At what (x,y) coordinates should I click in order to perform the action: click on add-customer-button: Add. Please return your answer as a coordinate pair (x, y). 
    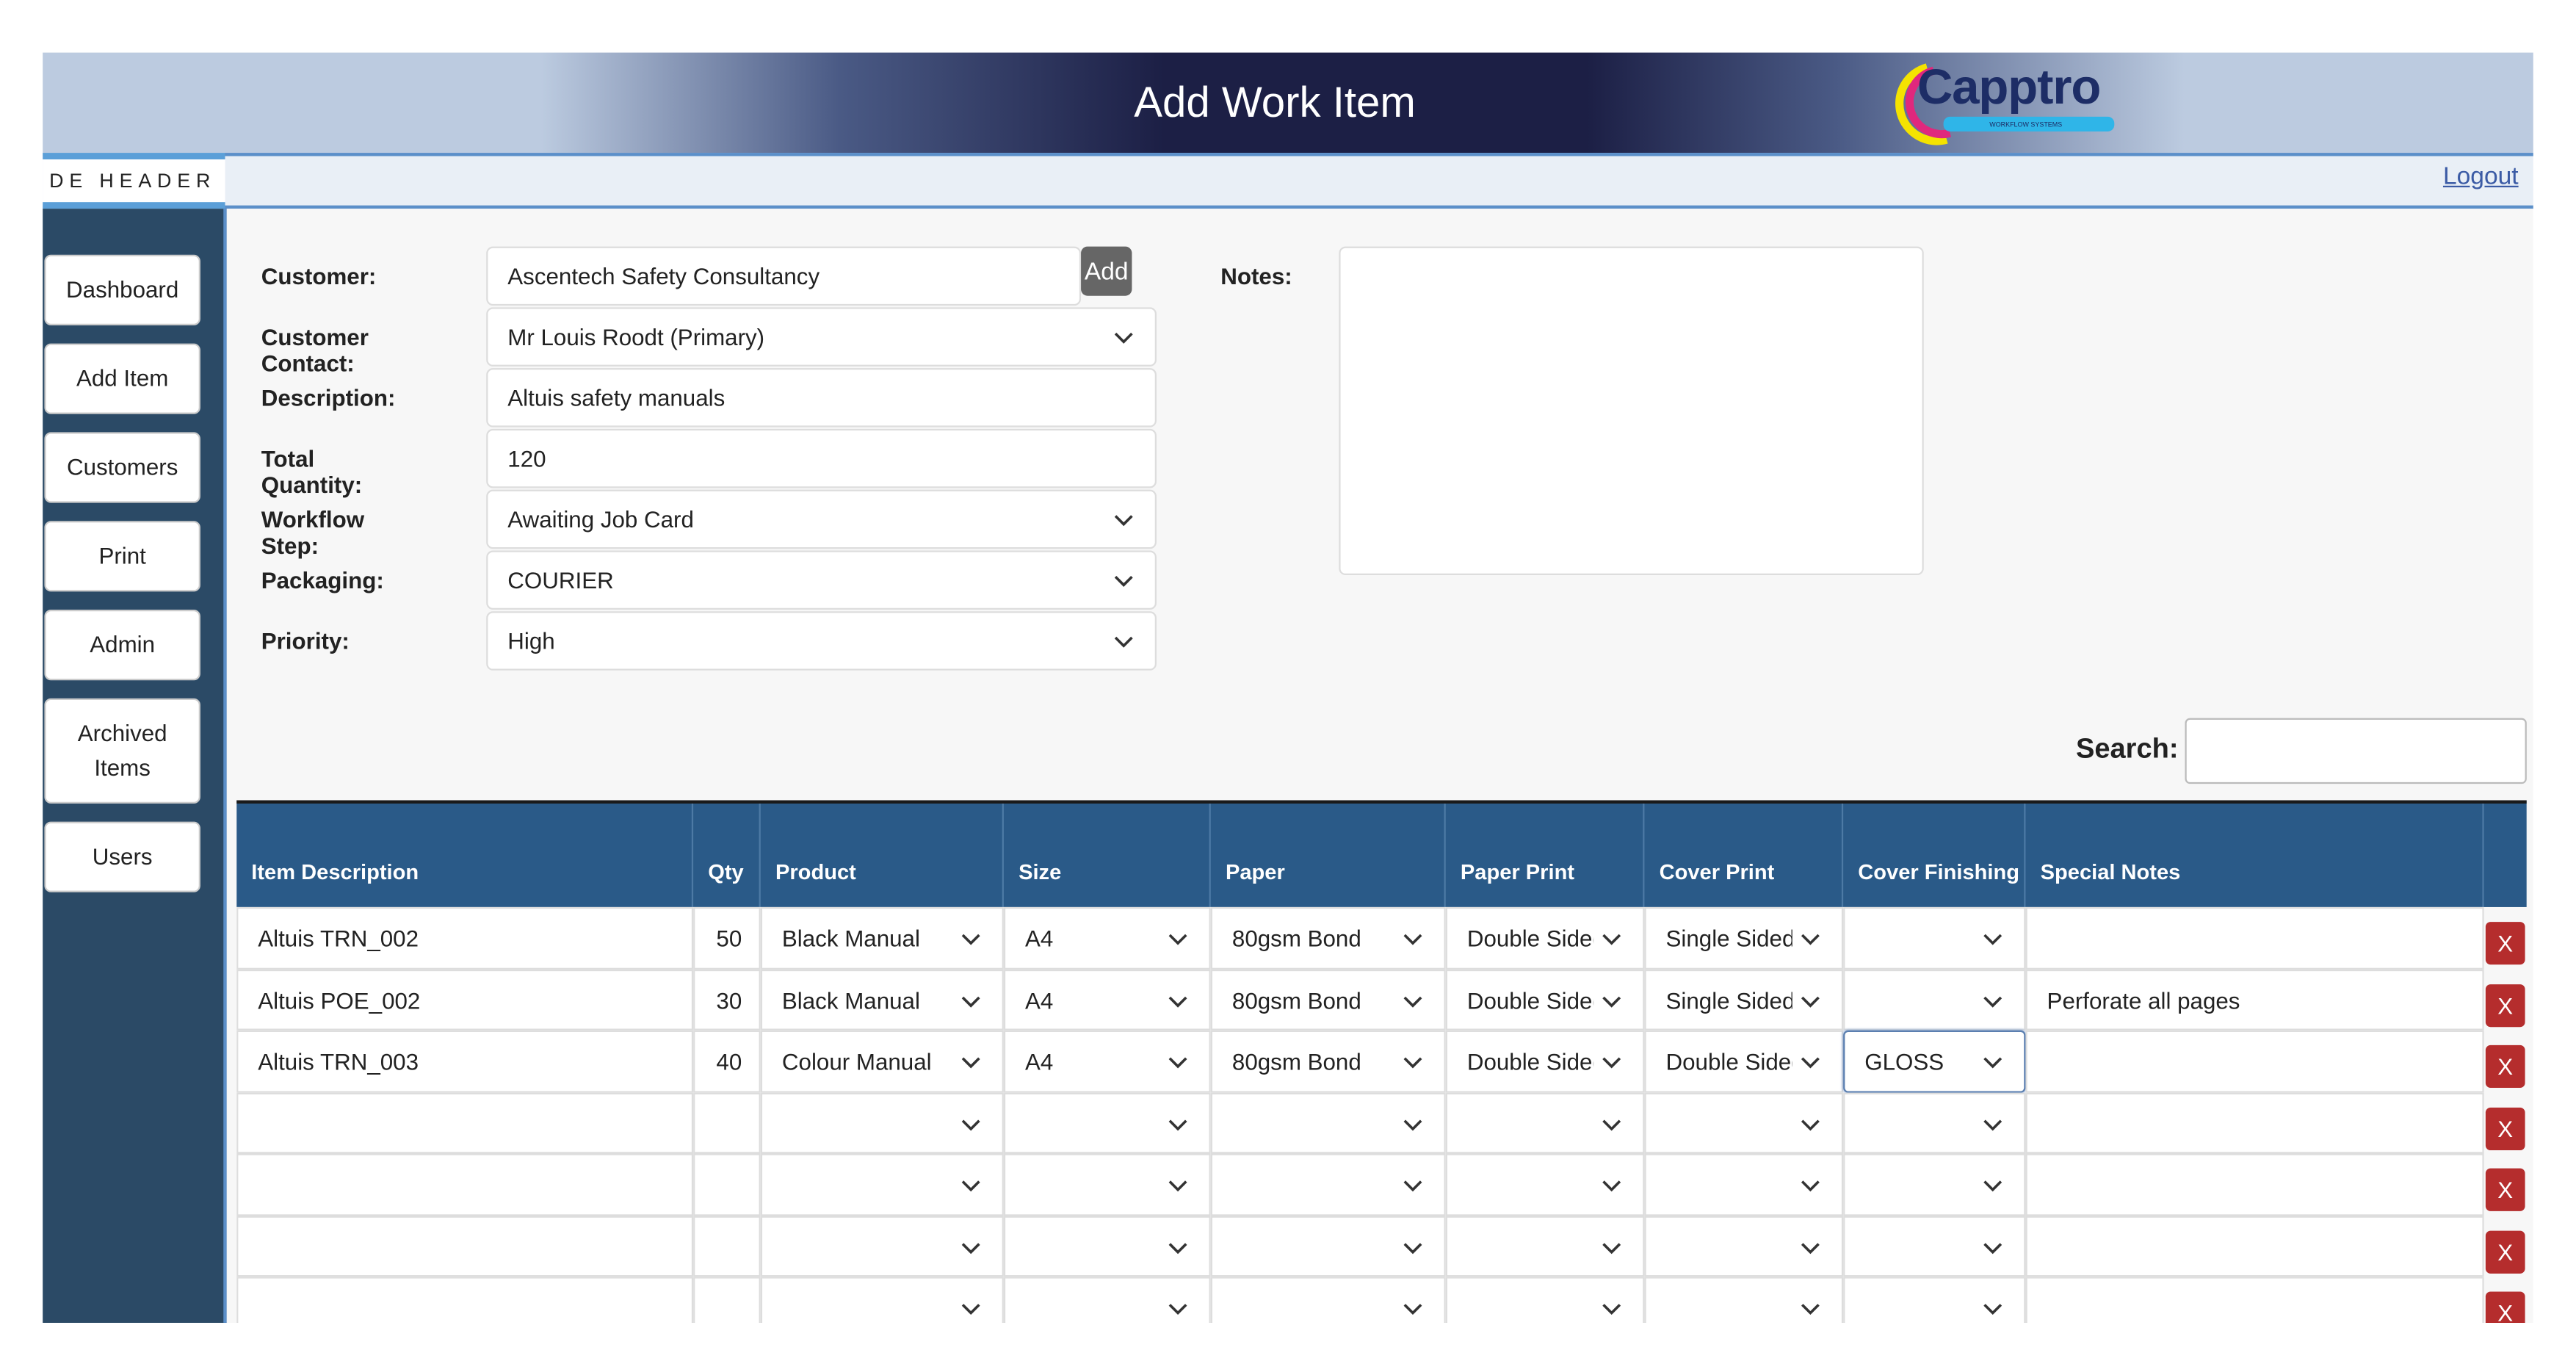
    Looking at the image, I should click on (1106, 271).